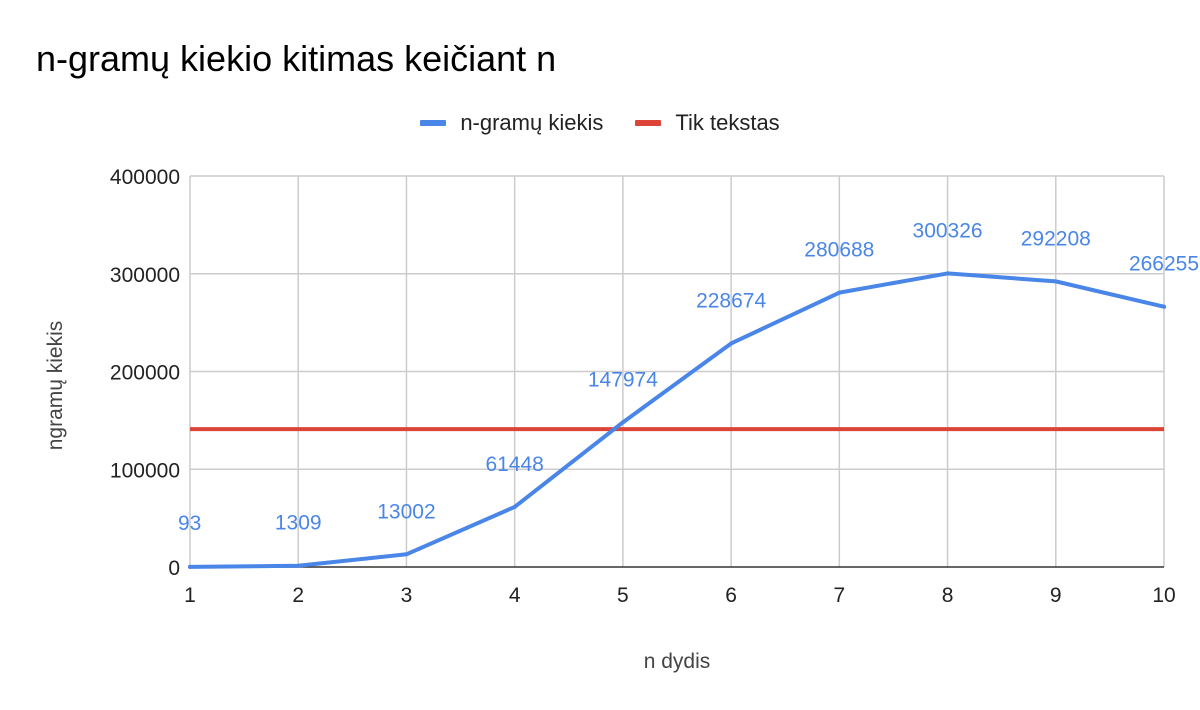 This screenshot has width=1200, height=710. I want to click on legend-item-ngram-count: n-gramų kiekis, so click(511, 123).